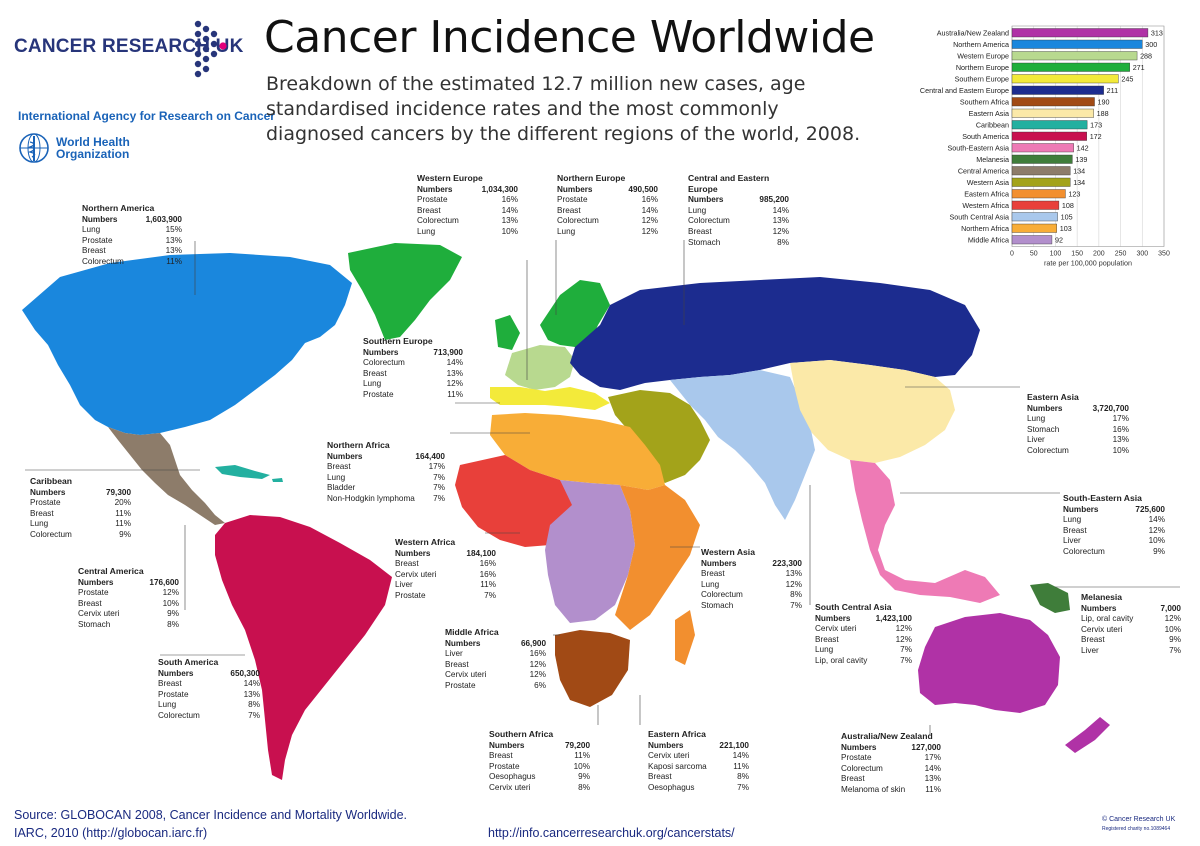 The height and width of the screenshot is (846, 1200). I want to click on chart-value-label: 123, so click(1074, 194).